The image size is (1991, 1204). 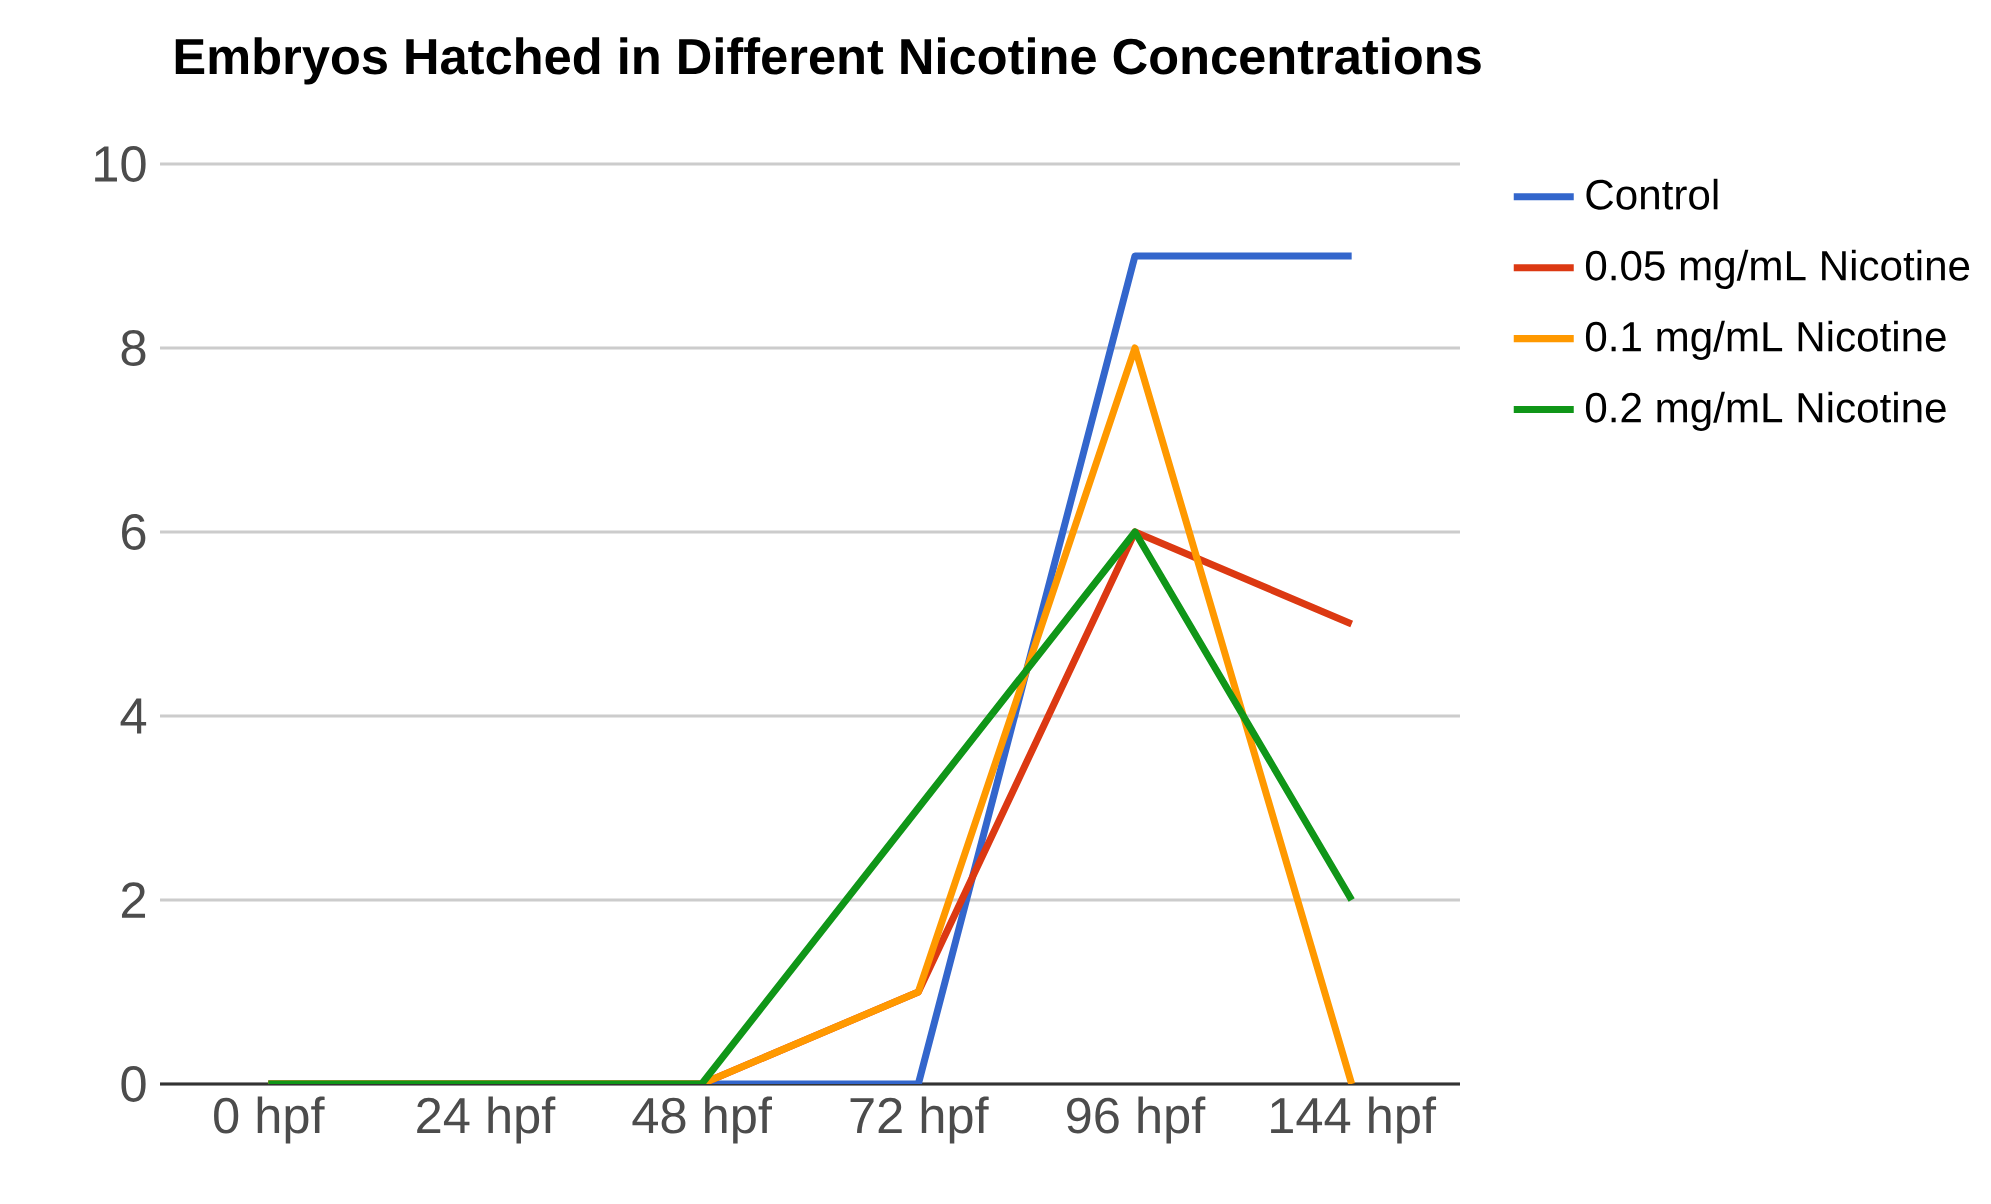 I want to click on y-tick-label: 8, so click(x=133, y=348).